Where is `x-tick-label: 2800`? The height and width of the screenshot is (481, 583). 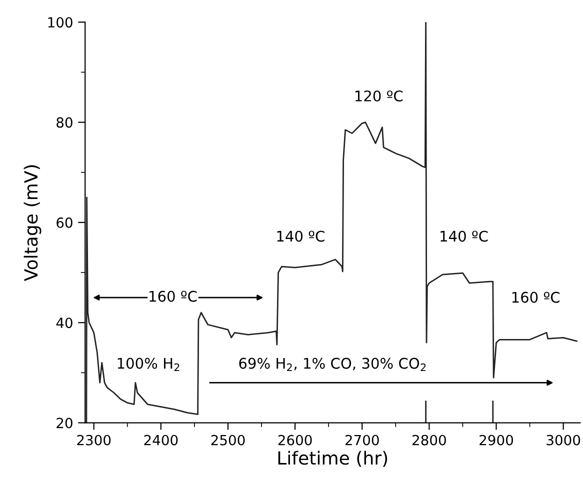
x-tick-label: 2800 is located at coordinates (429, 440).